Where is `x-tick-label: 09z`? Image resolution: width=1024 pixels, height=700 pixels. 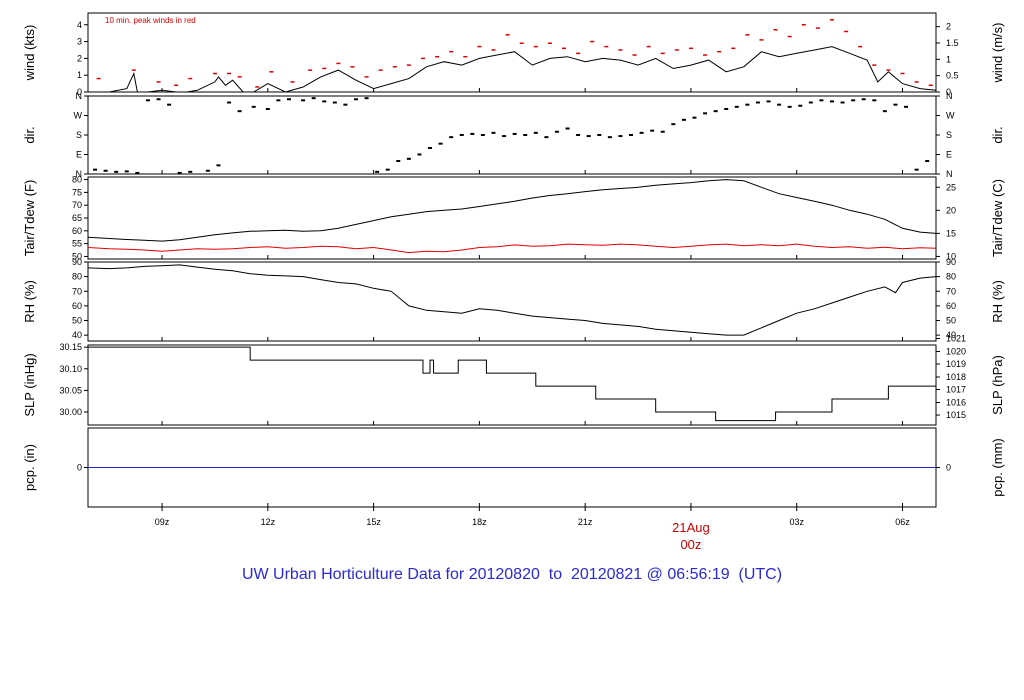 x-tick-label: 09z is located at coordinates (162, 522).